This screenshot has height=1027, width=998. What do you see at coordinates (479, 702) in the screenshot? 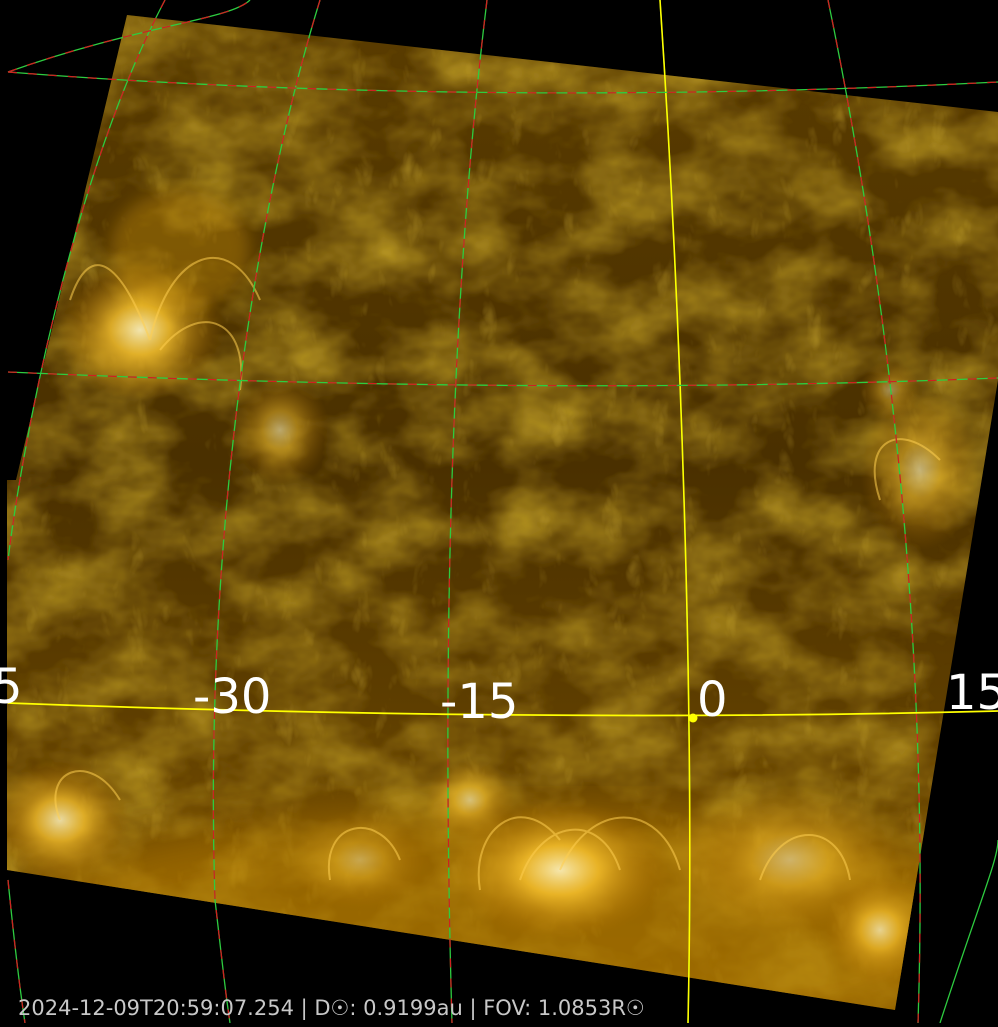
I see `longitude-label: -15` at bounding box center [479, 702].